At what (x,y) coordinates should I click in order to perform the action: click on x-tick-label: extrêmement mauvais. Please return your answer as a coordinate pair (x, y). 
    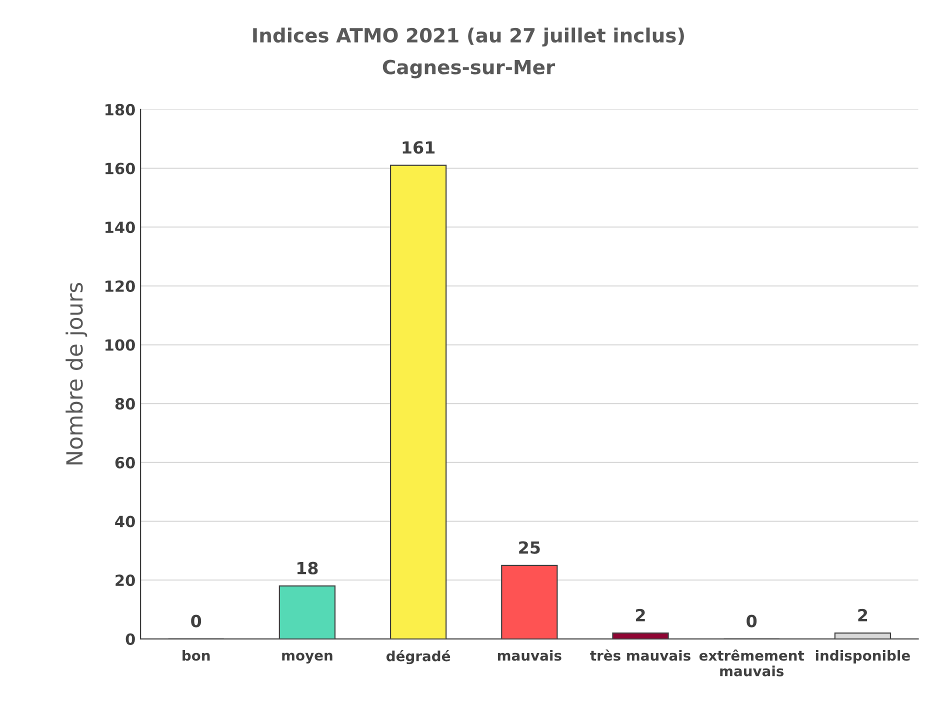
    Looking at the image, I should click on (751, 662).